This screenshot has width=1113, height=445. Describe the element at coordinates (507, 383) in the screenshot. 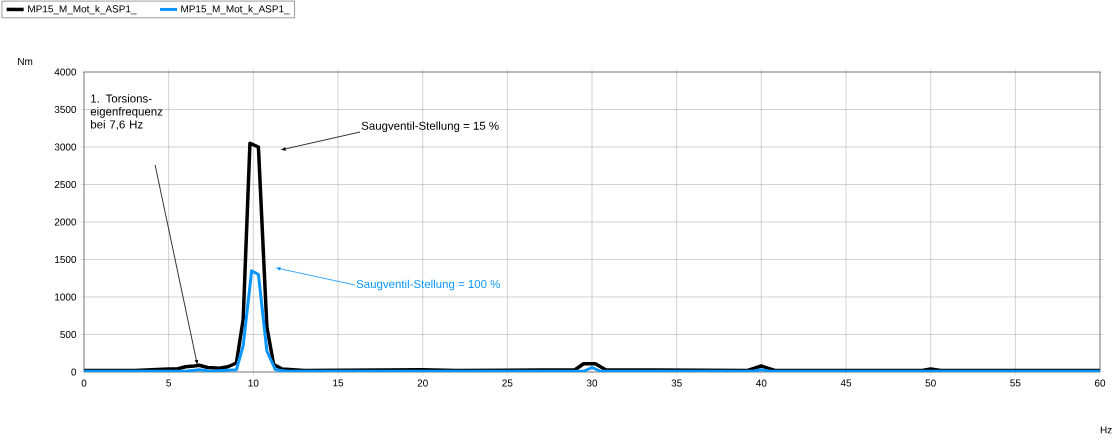

I see `x-tick-label: 25` at that location.